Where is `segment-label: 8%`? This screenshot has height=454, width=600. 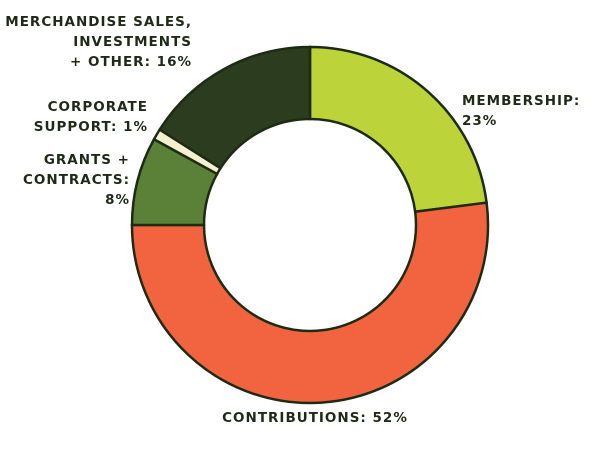
segment-label: 8% is located at coordinates (117, 200).